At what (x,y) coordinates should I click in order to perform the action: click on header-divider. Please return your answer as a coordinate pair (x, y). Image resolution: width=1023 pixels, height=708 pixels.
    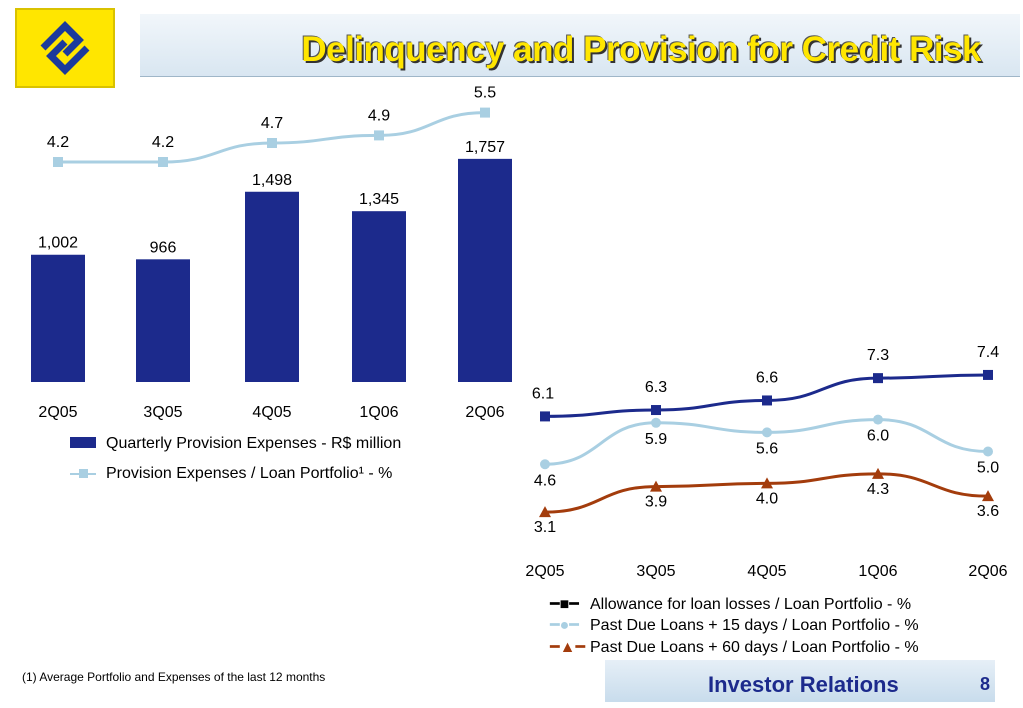
    Looking at the image, I should click on (580, 76).